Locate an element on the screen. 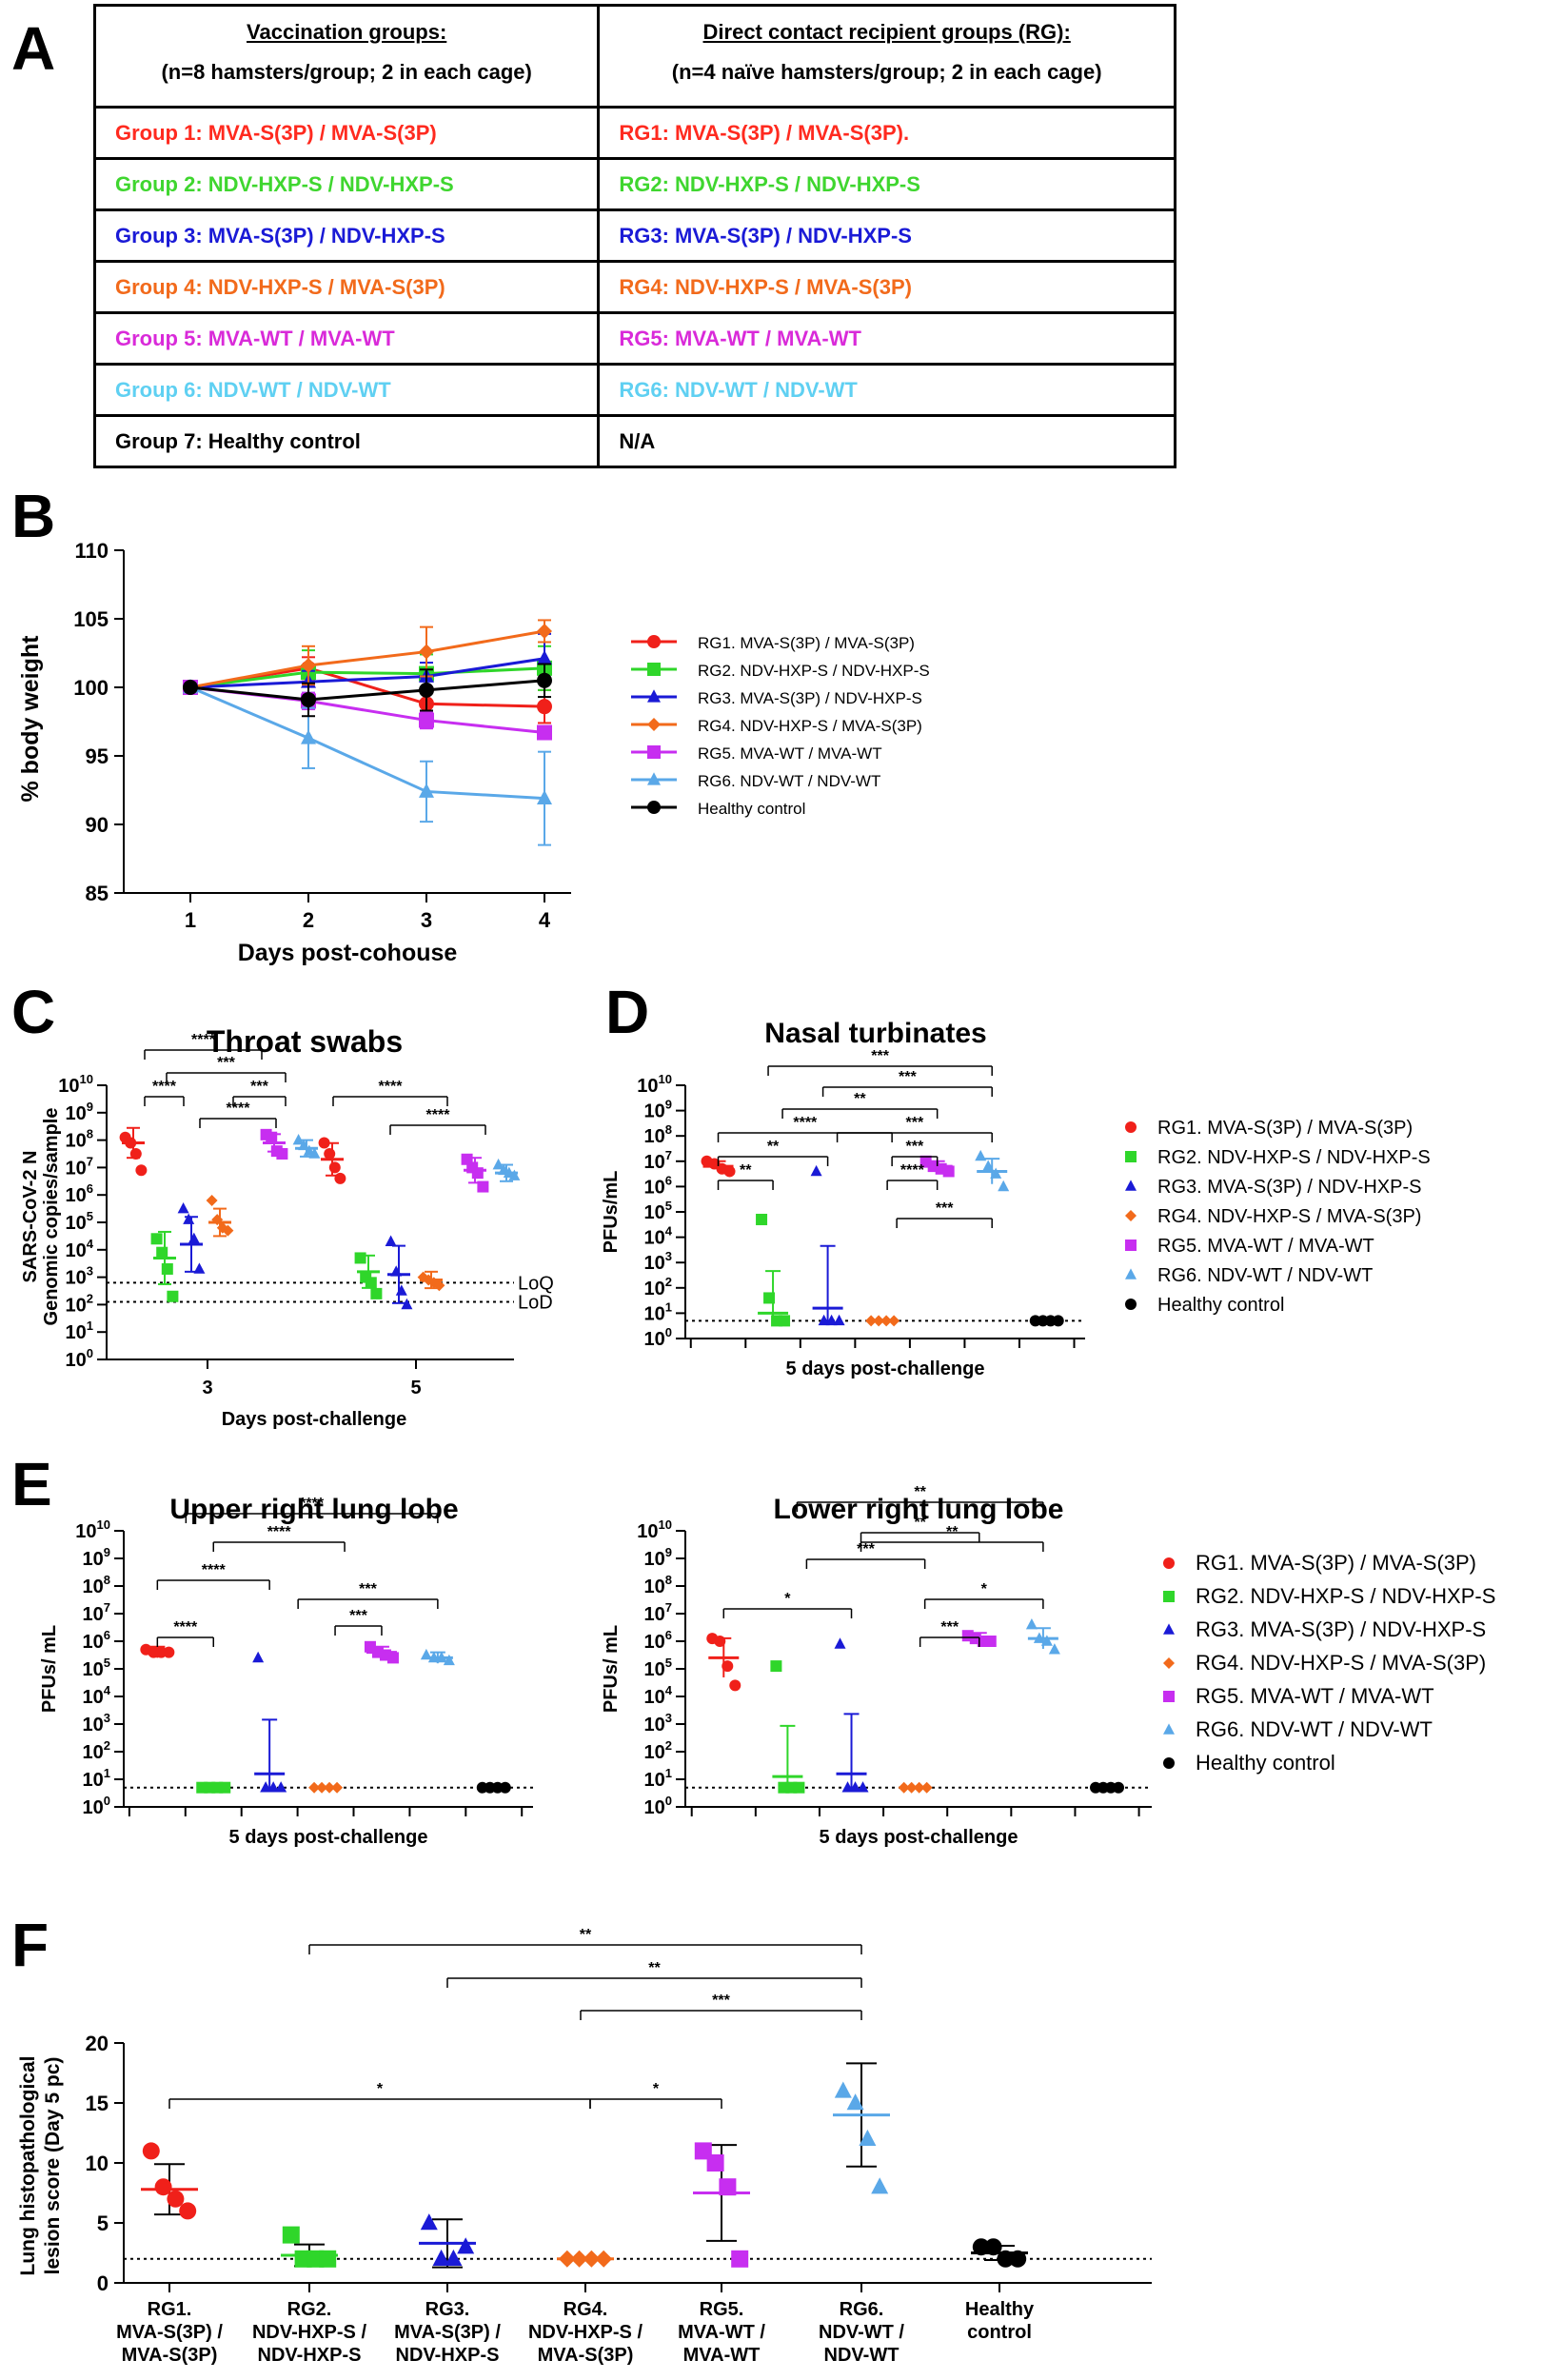  table-row: Group 7: Healthy control N/A is located at coordinates (634, 441).